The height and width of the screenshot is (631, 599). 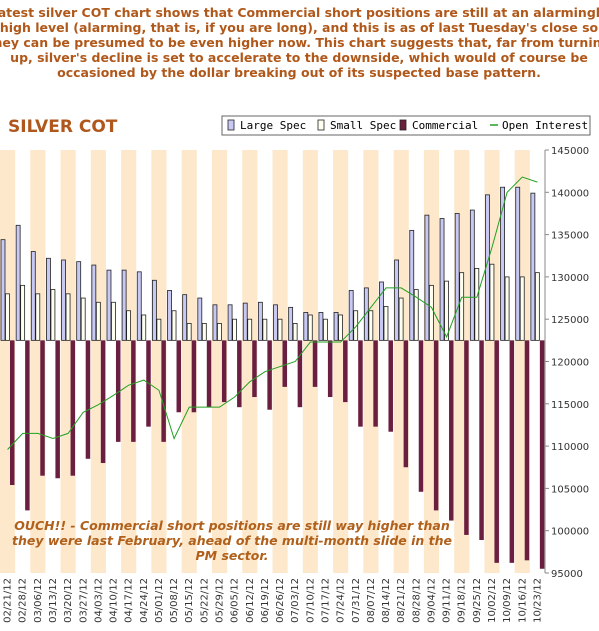 I want to click on x-tick-label: 08/28/12, so click(x=416, y=600).